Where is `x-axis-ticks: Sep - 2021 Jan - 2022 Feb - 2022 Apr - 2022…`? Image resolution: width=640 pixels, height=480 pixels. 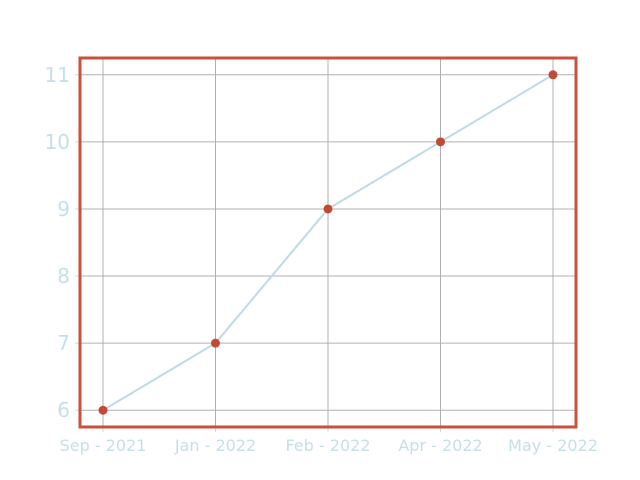
x-axis-ticks: Sep - 2021 Jan - 2022 Feb - 2022 Apr - 2022… is located at coordinates (329, 441).